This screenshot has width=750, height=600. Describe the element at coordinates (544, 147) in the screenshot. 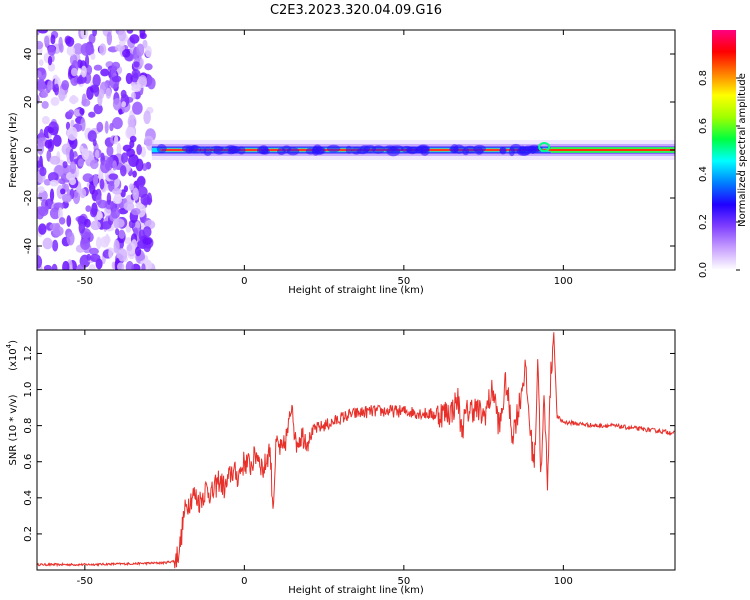

I see `signal-bump` at that location.